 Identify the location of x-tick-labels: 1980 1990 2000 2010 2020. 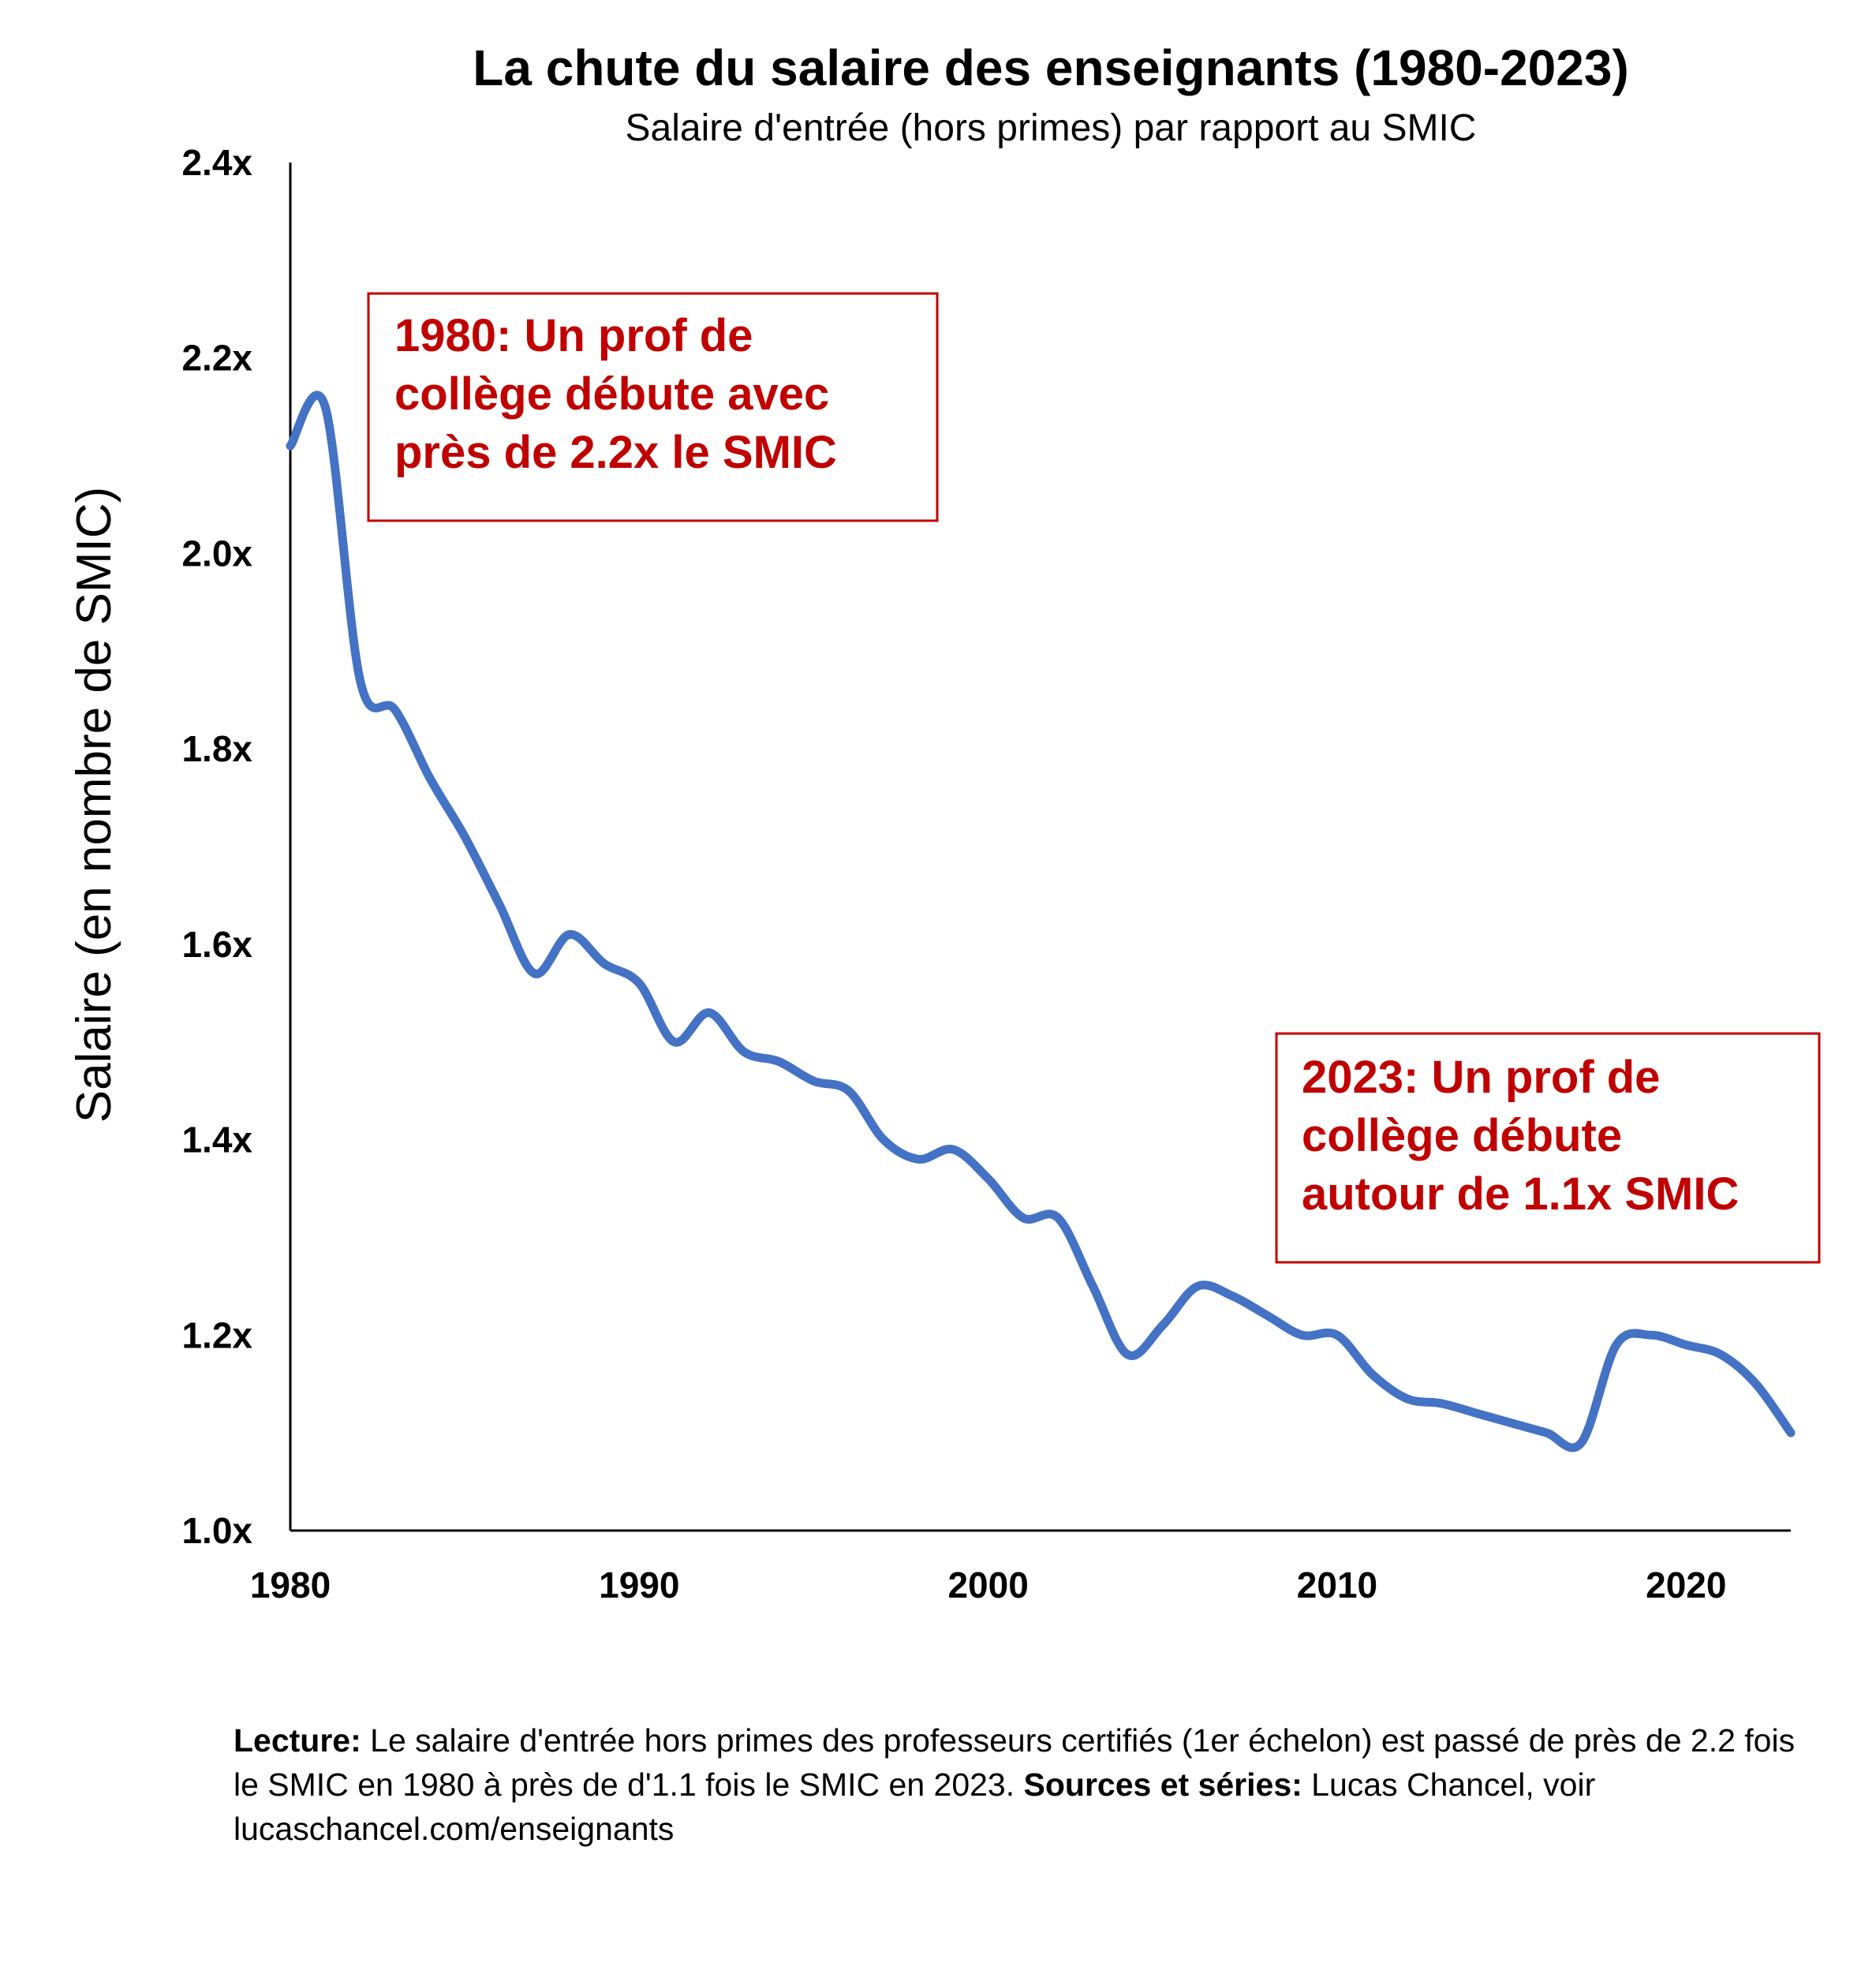
(988, 1585).